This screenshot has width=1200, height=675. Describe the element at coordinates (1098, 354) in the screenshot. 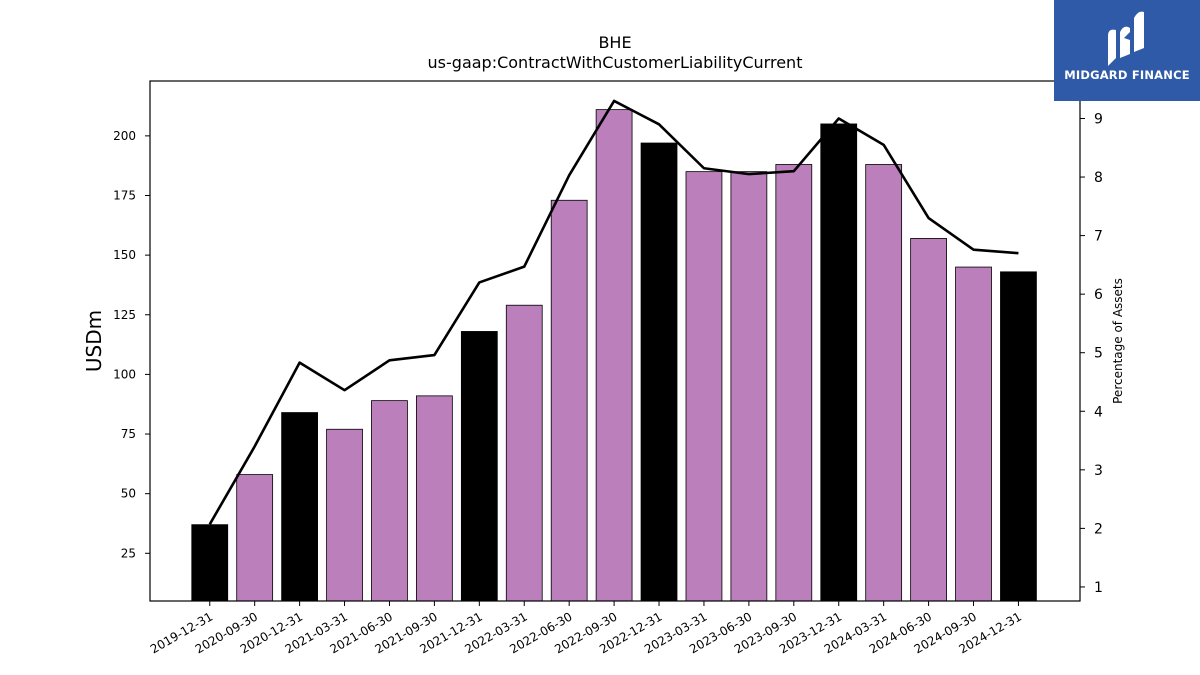

I see `y2-tick-label-5: 5` at that location.